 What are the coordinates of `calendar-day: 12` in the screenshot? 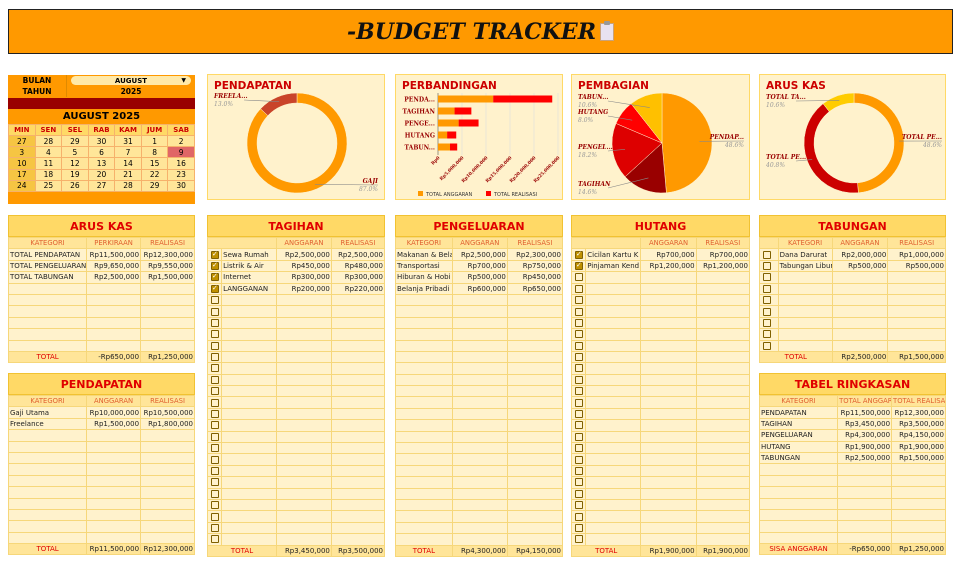 It's located at (75, 163).